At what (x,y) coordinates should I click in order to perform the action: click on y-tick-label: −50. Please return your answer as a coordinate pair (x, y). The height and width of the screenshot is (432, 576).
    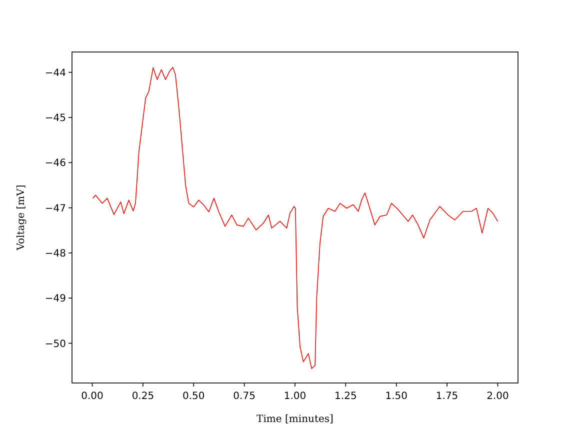
    Looking at the image, I should click on (55, 344).